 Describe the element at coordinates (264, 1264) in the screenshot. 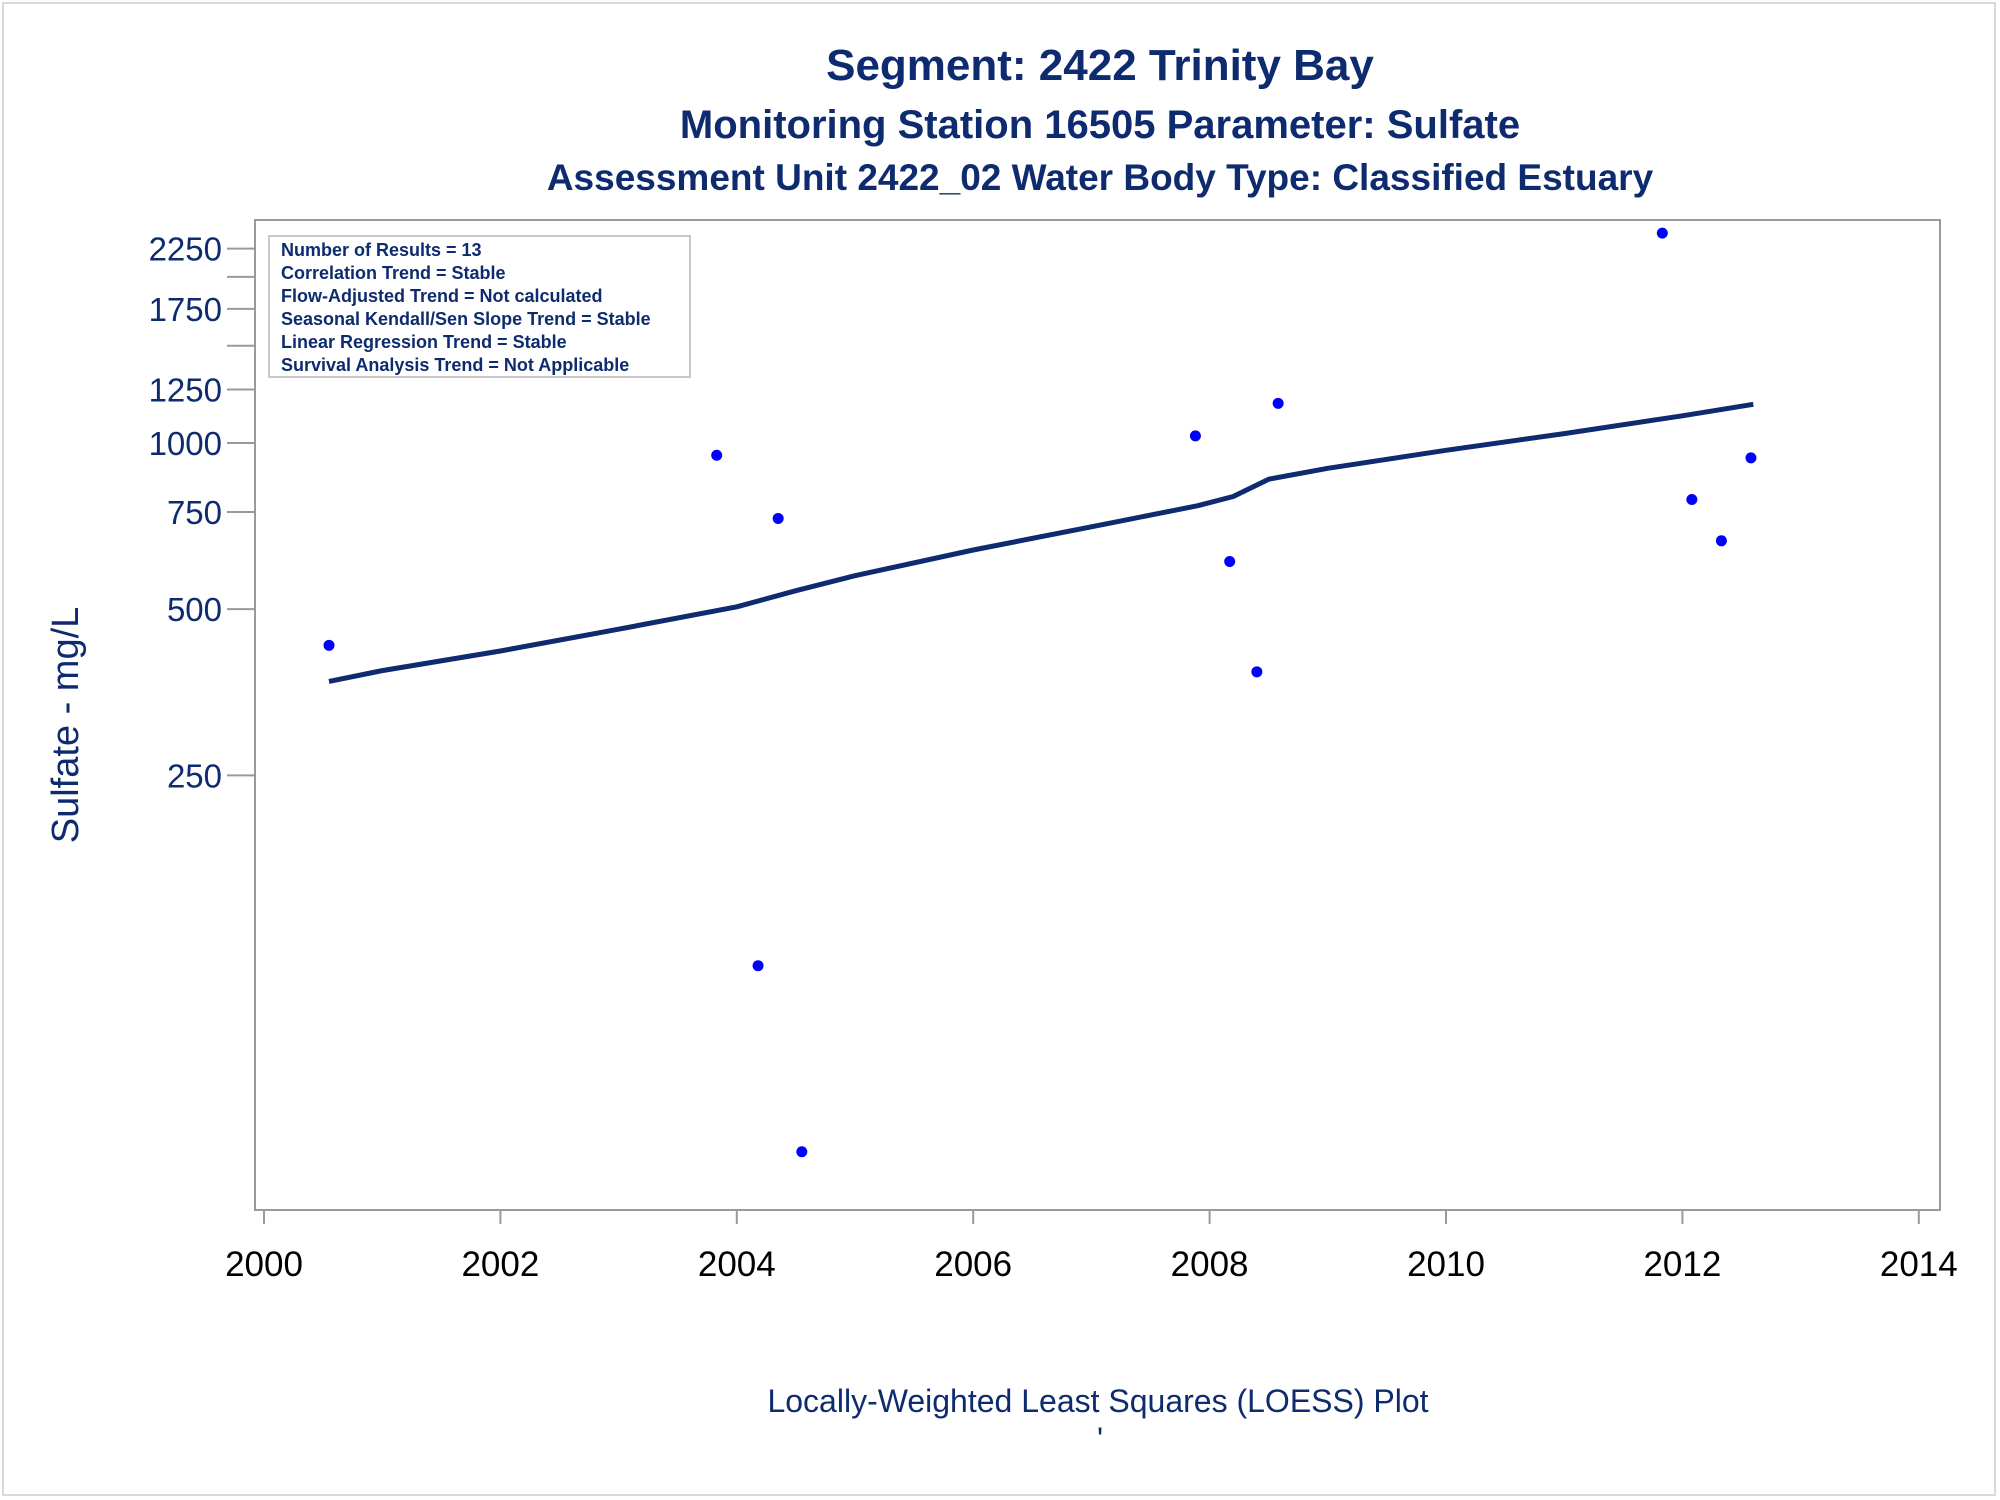

I see `x-tick-label: 2000` at that location.